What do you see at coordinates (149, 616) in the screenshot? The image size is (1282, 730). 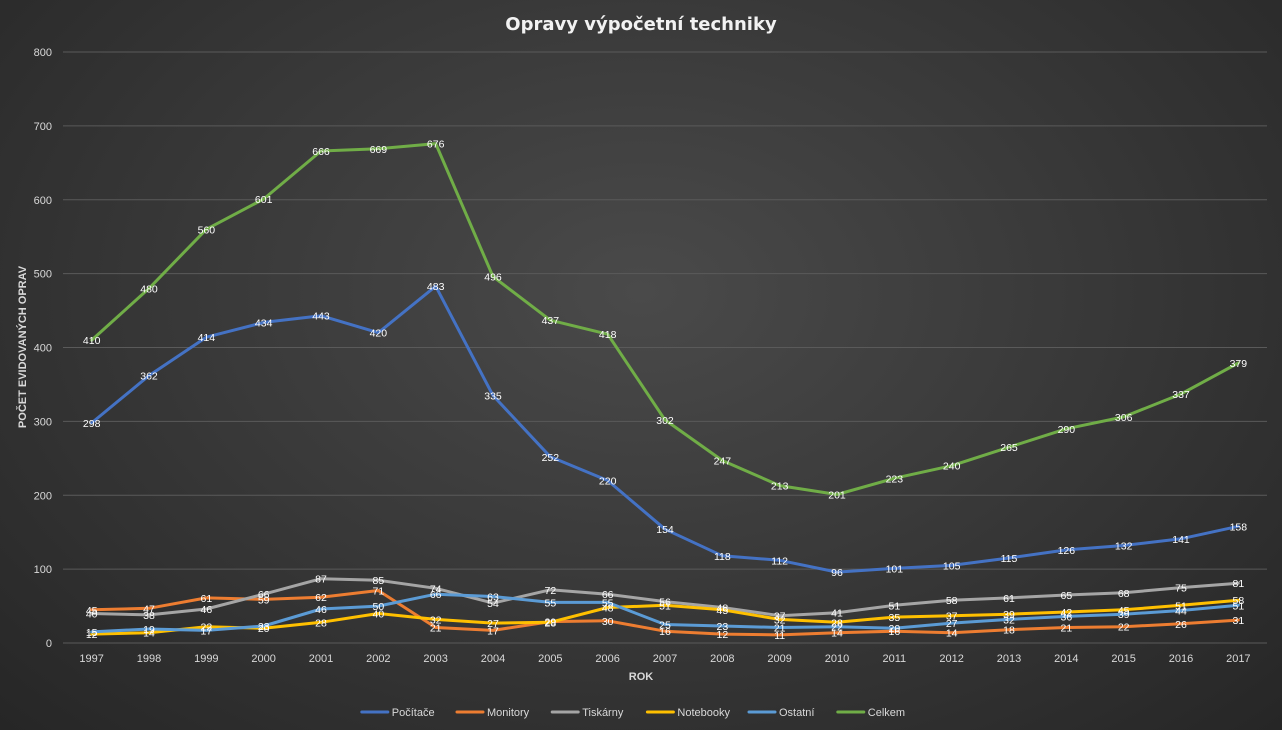 I see `data-label: 38` at bounding box center [149, 616].